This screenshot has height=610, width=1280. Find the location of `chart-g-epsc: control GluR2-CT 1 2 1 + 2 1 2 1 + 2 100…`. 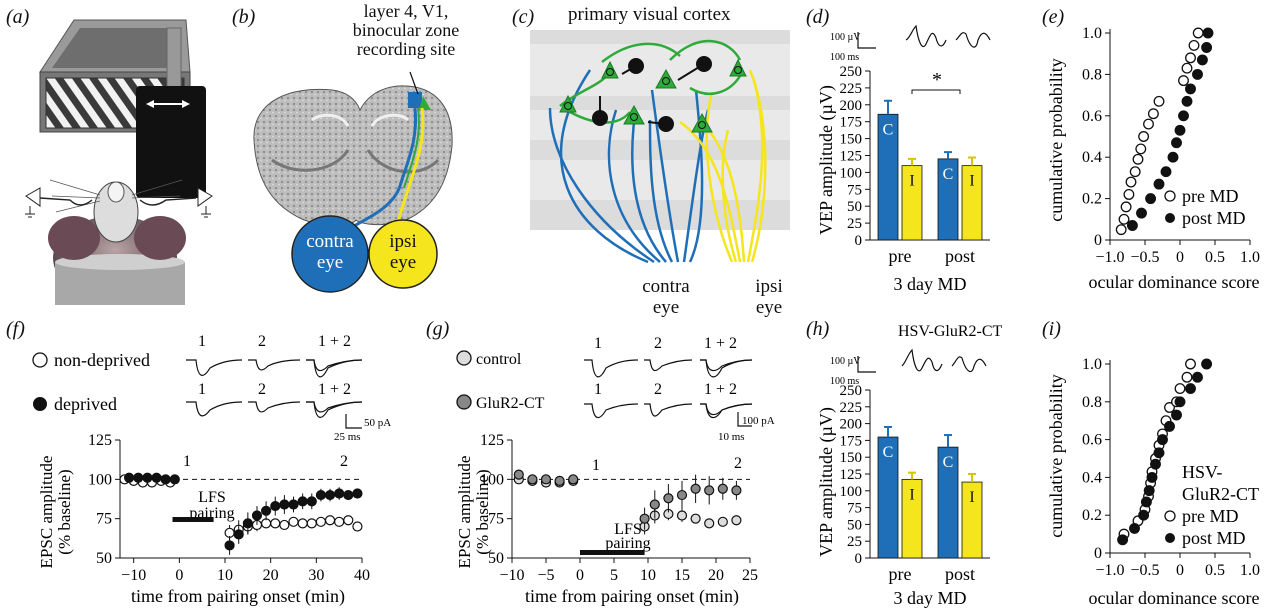

chart-g-epsc: control GluR2-CT 1 2 1 + 2 1 2 1 + 2 100… is located at coordinates (615, 471).